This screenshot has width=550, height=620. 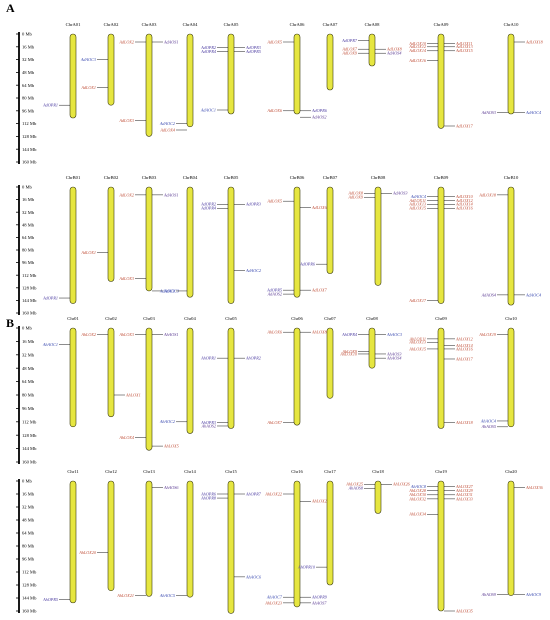 What do you see at coordinates (464, 490) in the screenshot?
I see `gene-label: AhLOX29` at bounding box center [464, 490].